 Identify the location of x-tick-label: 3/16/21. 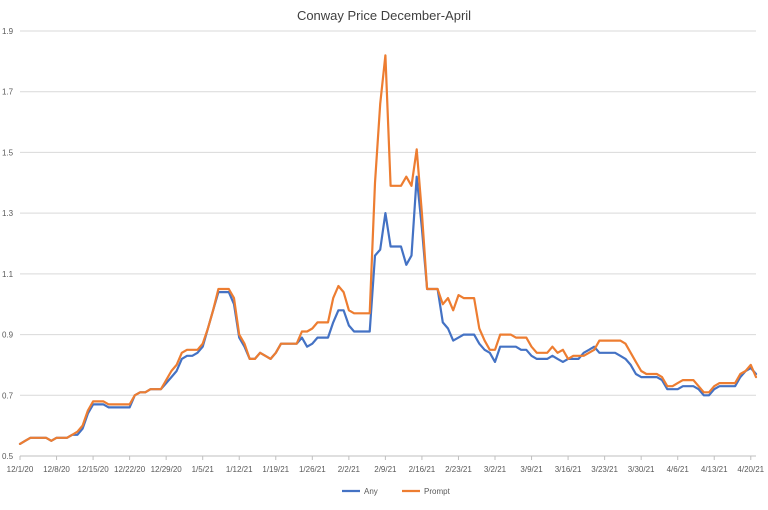
(568, 469).